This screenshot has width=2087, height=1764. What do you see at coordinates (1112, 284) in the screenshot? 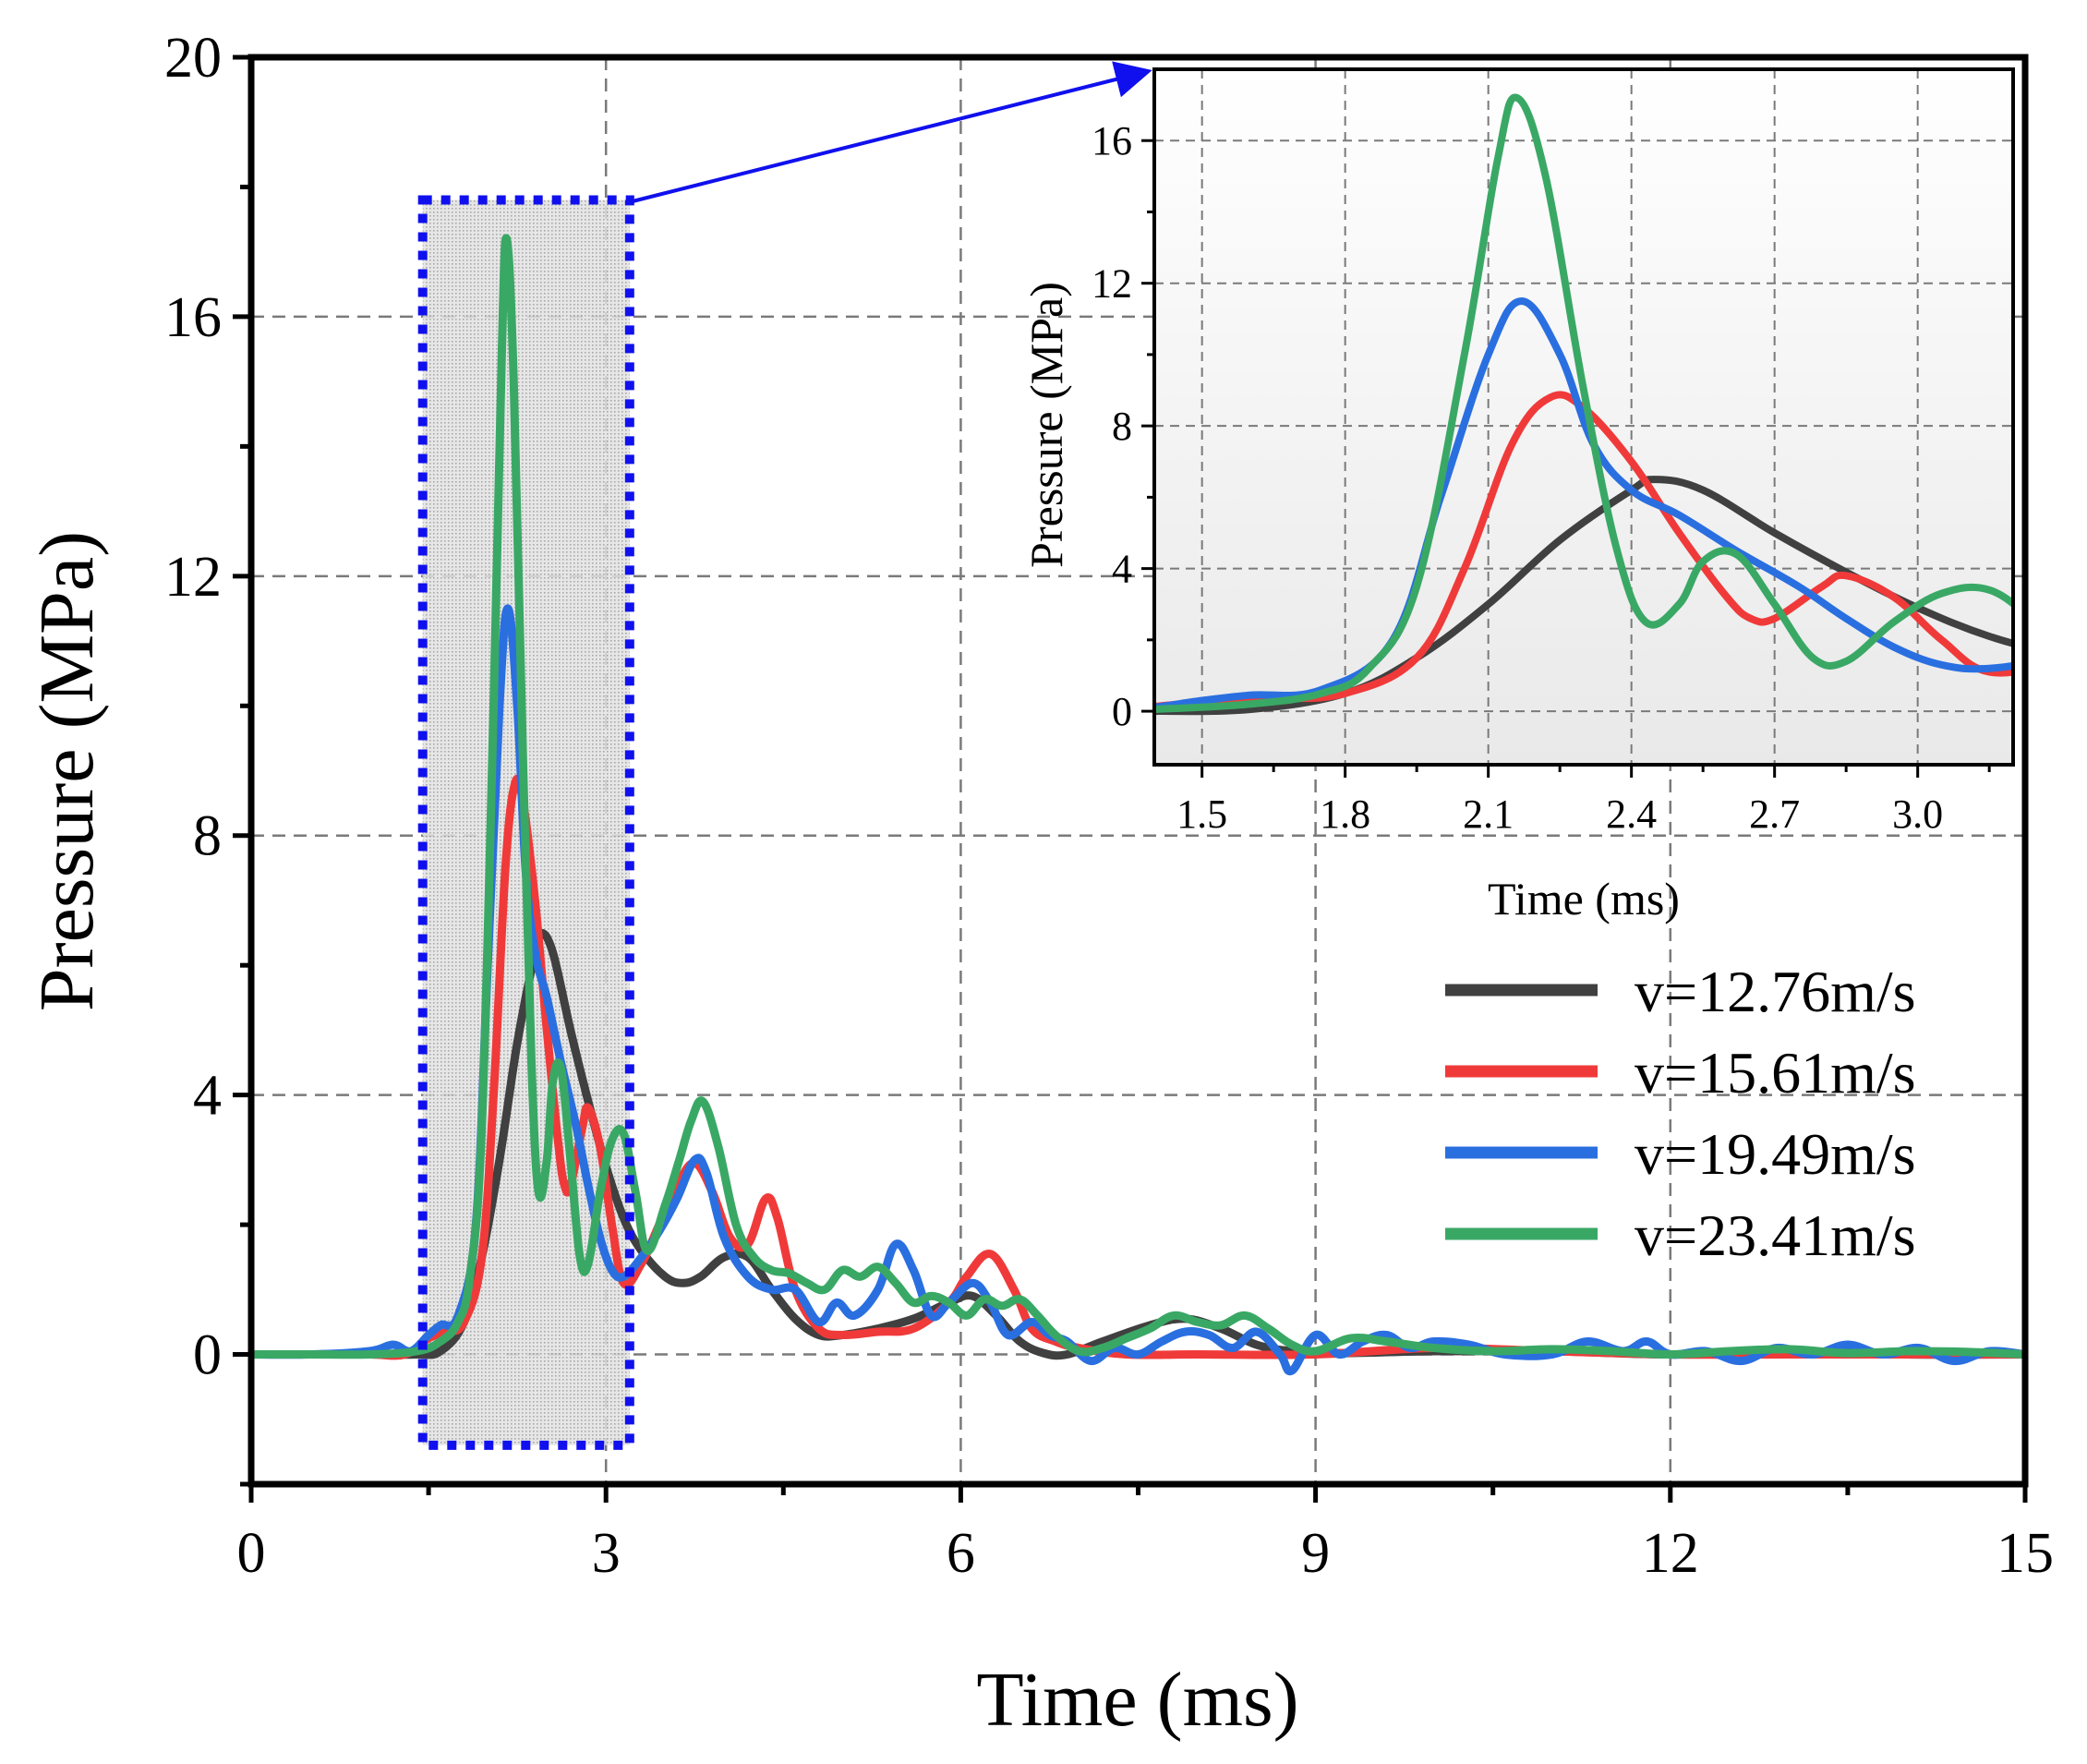
I see `inset-y-tick-label: 12` at bounding box center [1112, 284].